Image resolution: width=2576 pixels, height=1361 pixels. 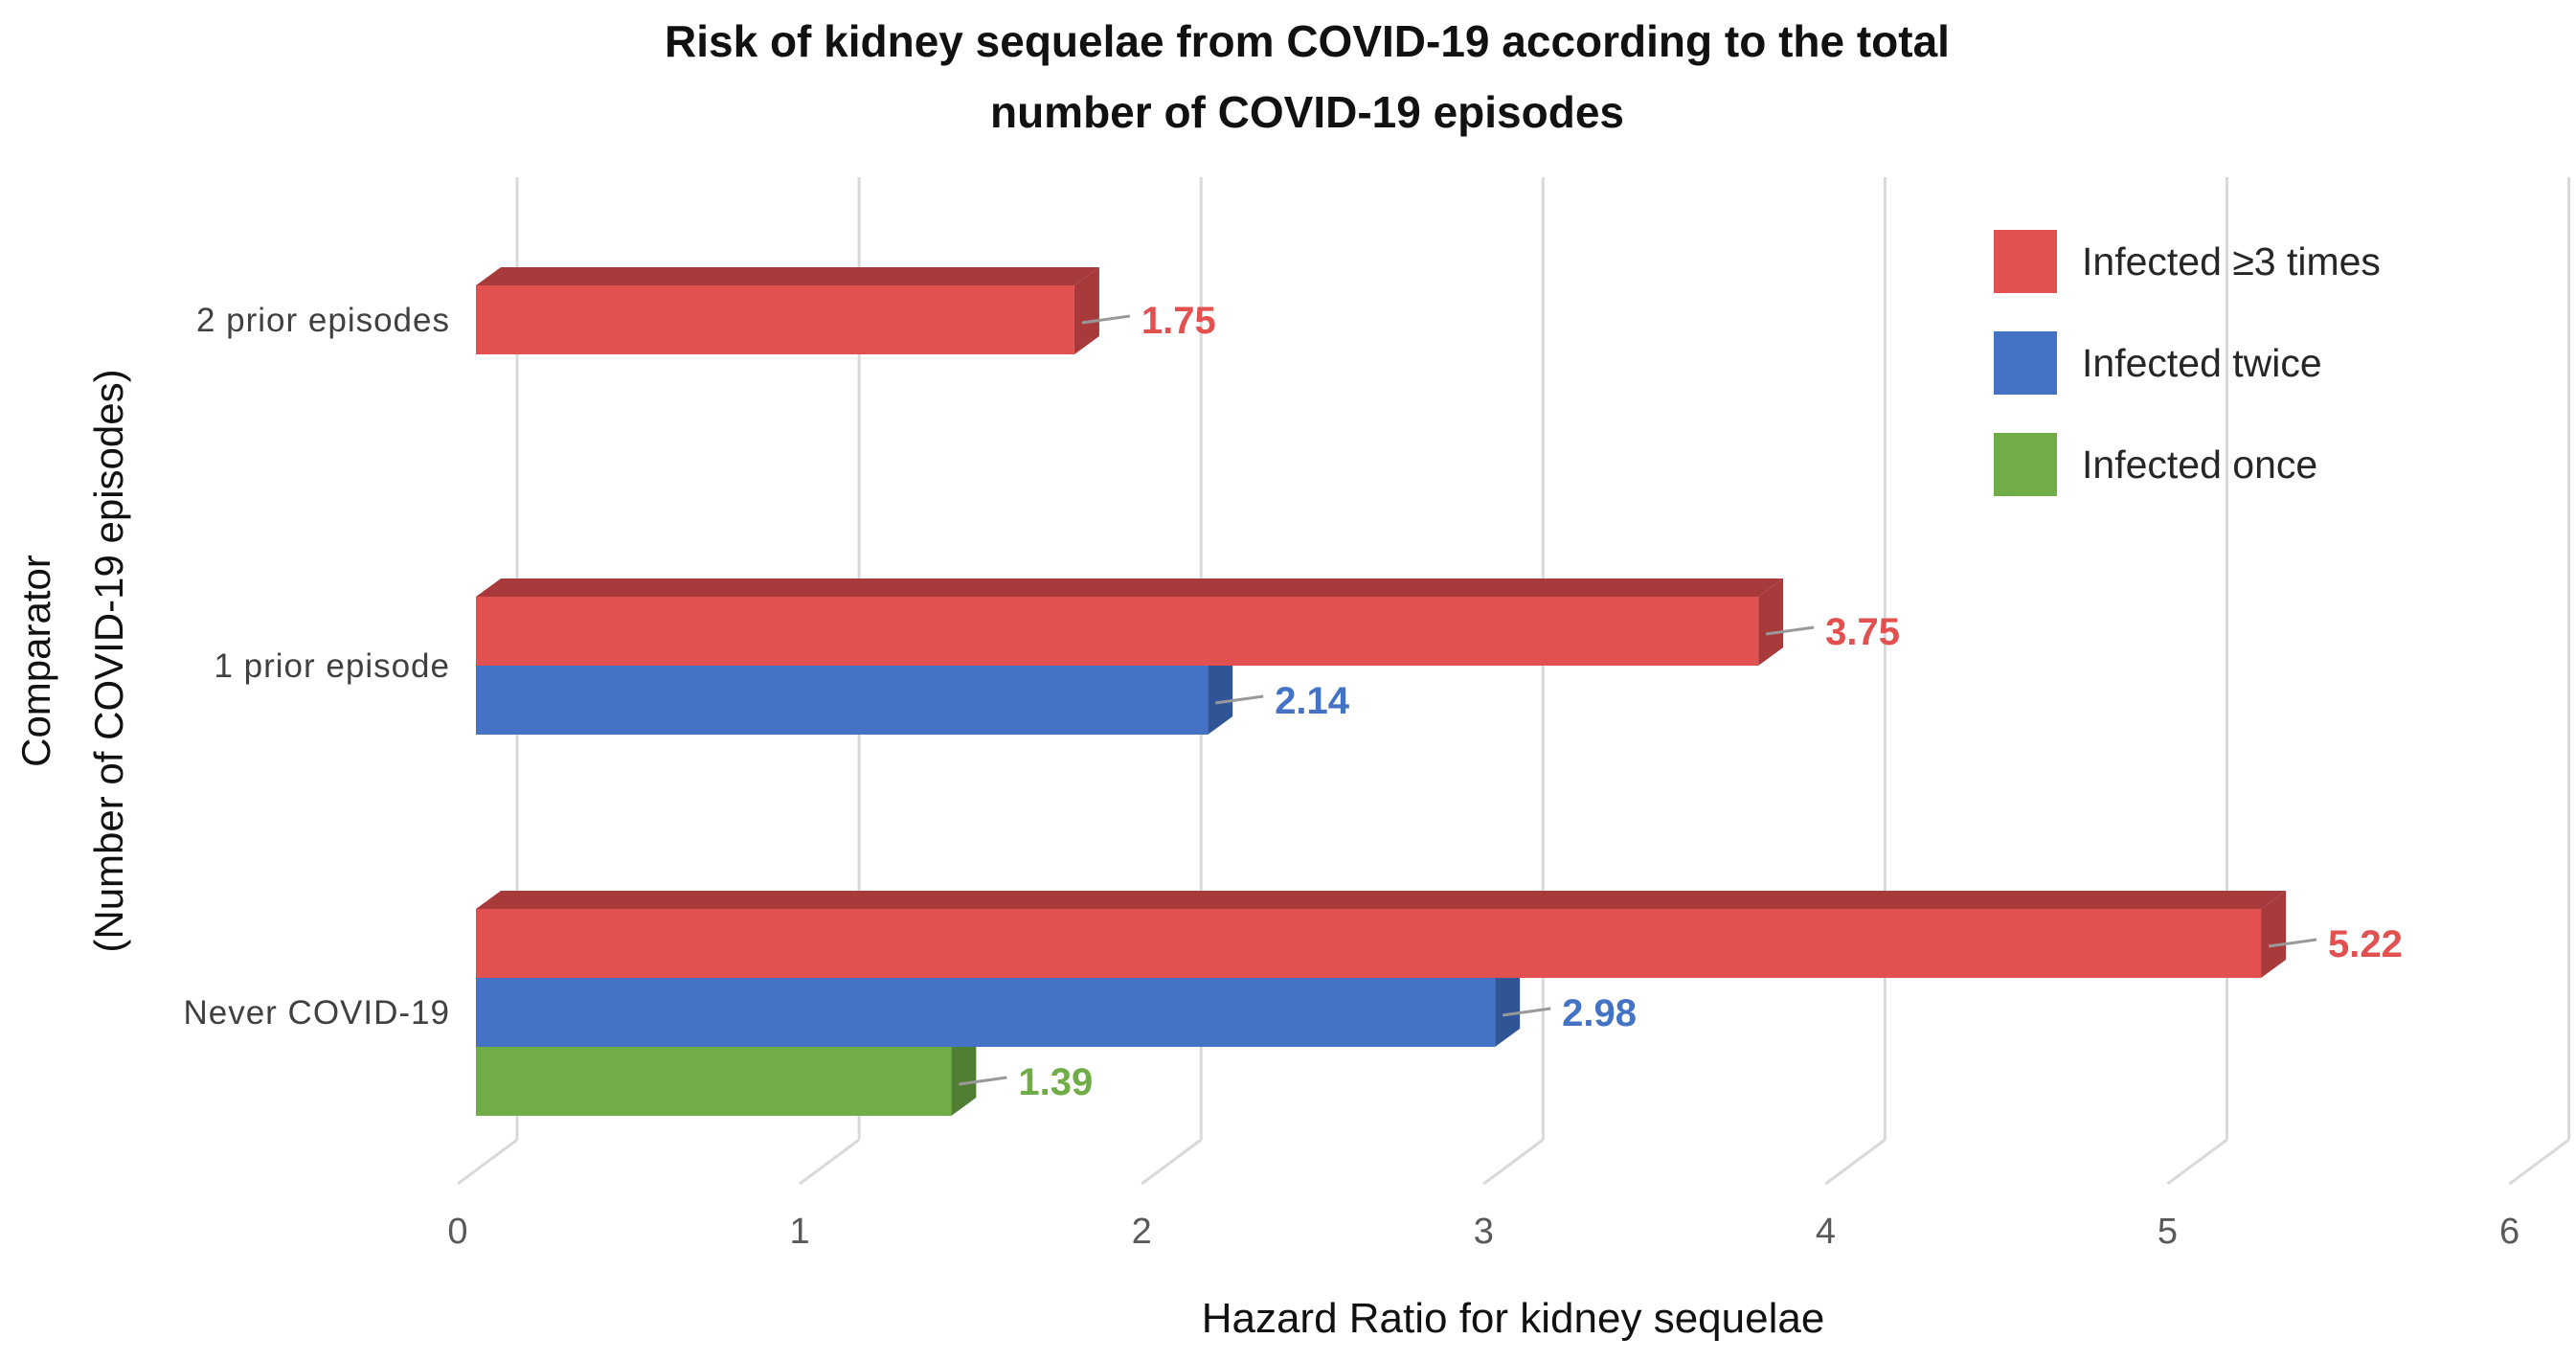 I want to click on legend-item: Infected ≥3 times, so click(x=2187, y=261).